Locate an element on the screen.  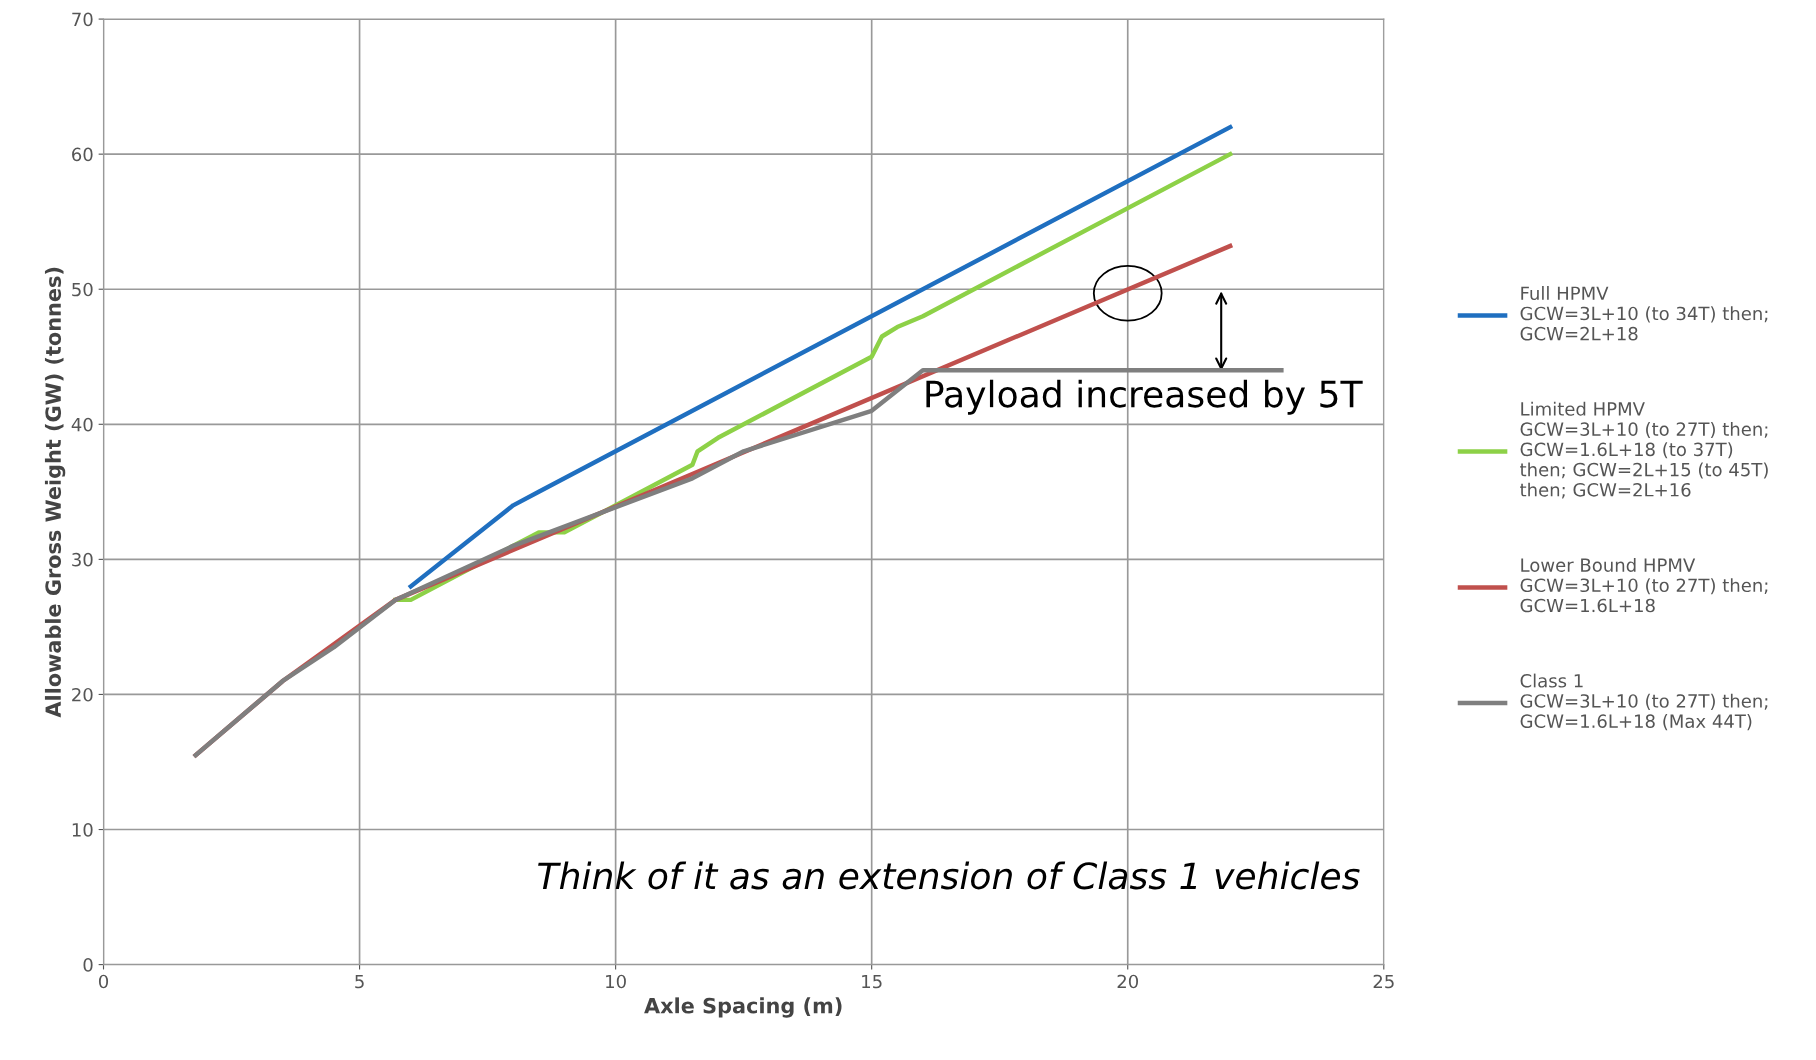
x-axis-title: Axle Spacing (m) is located at coordinates (743, 1007).